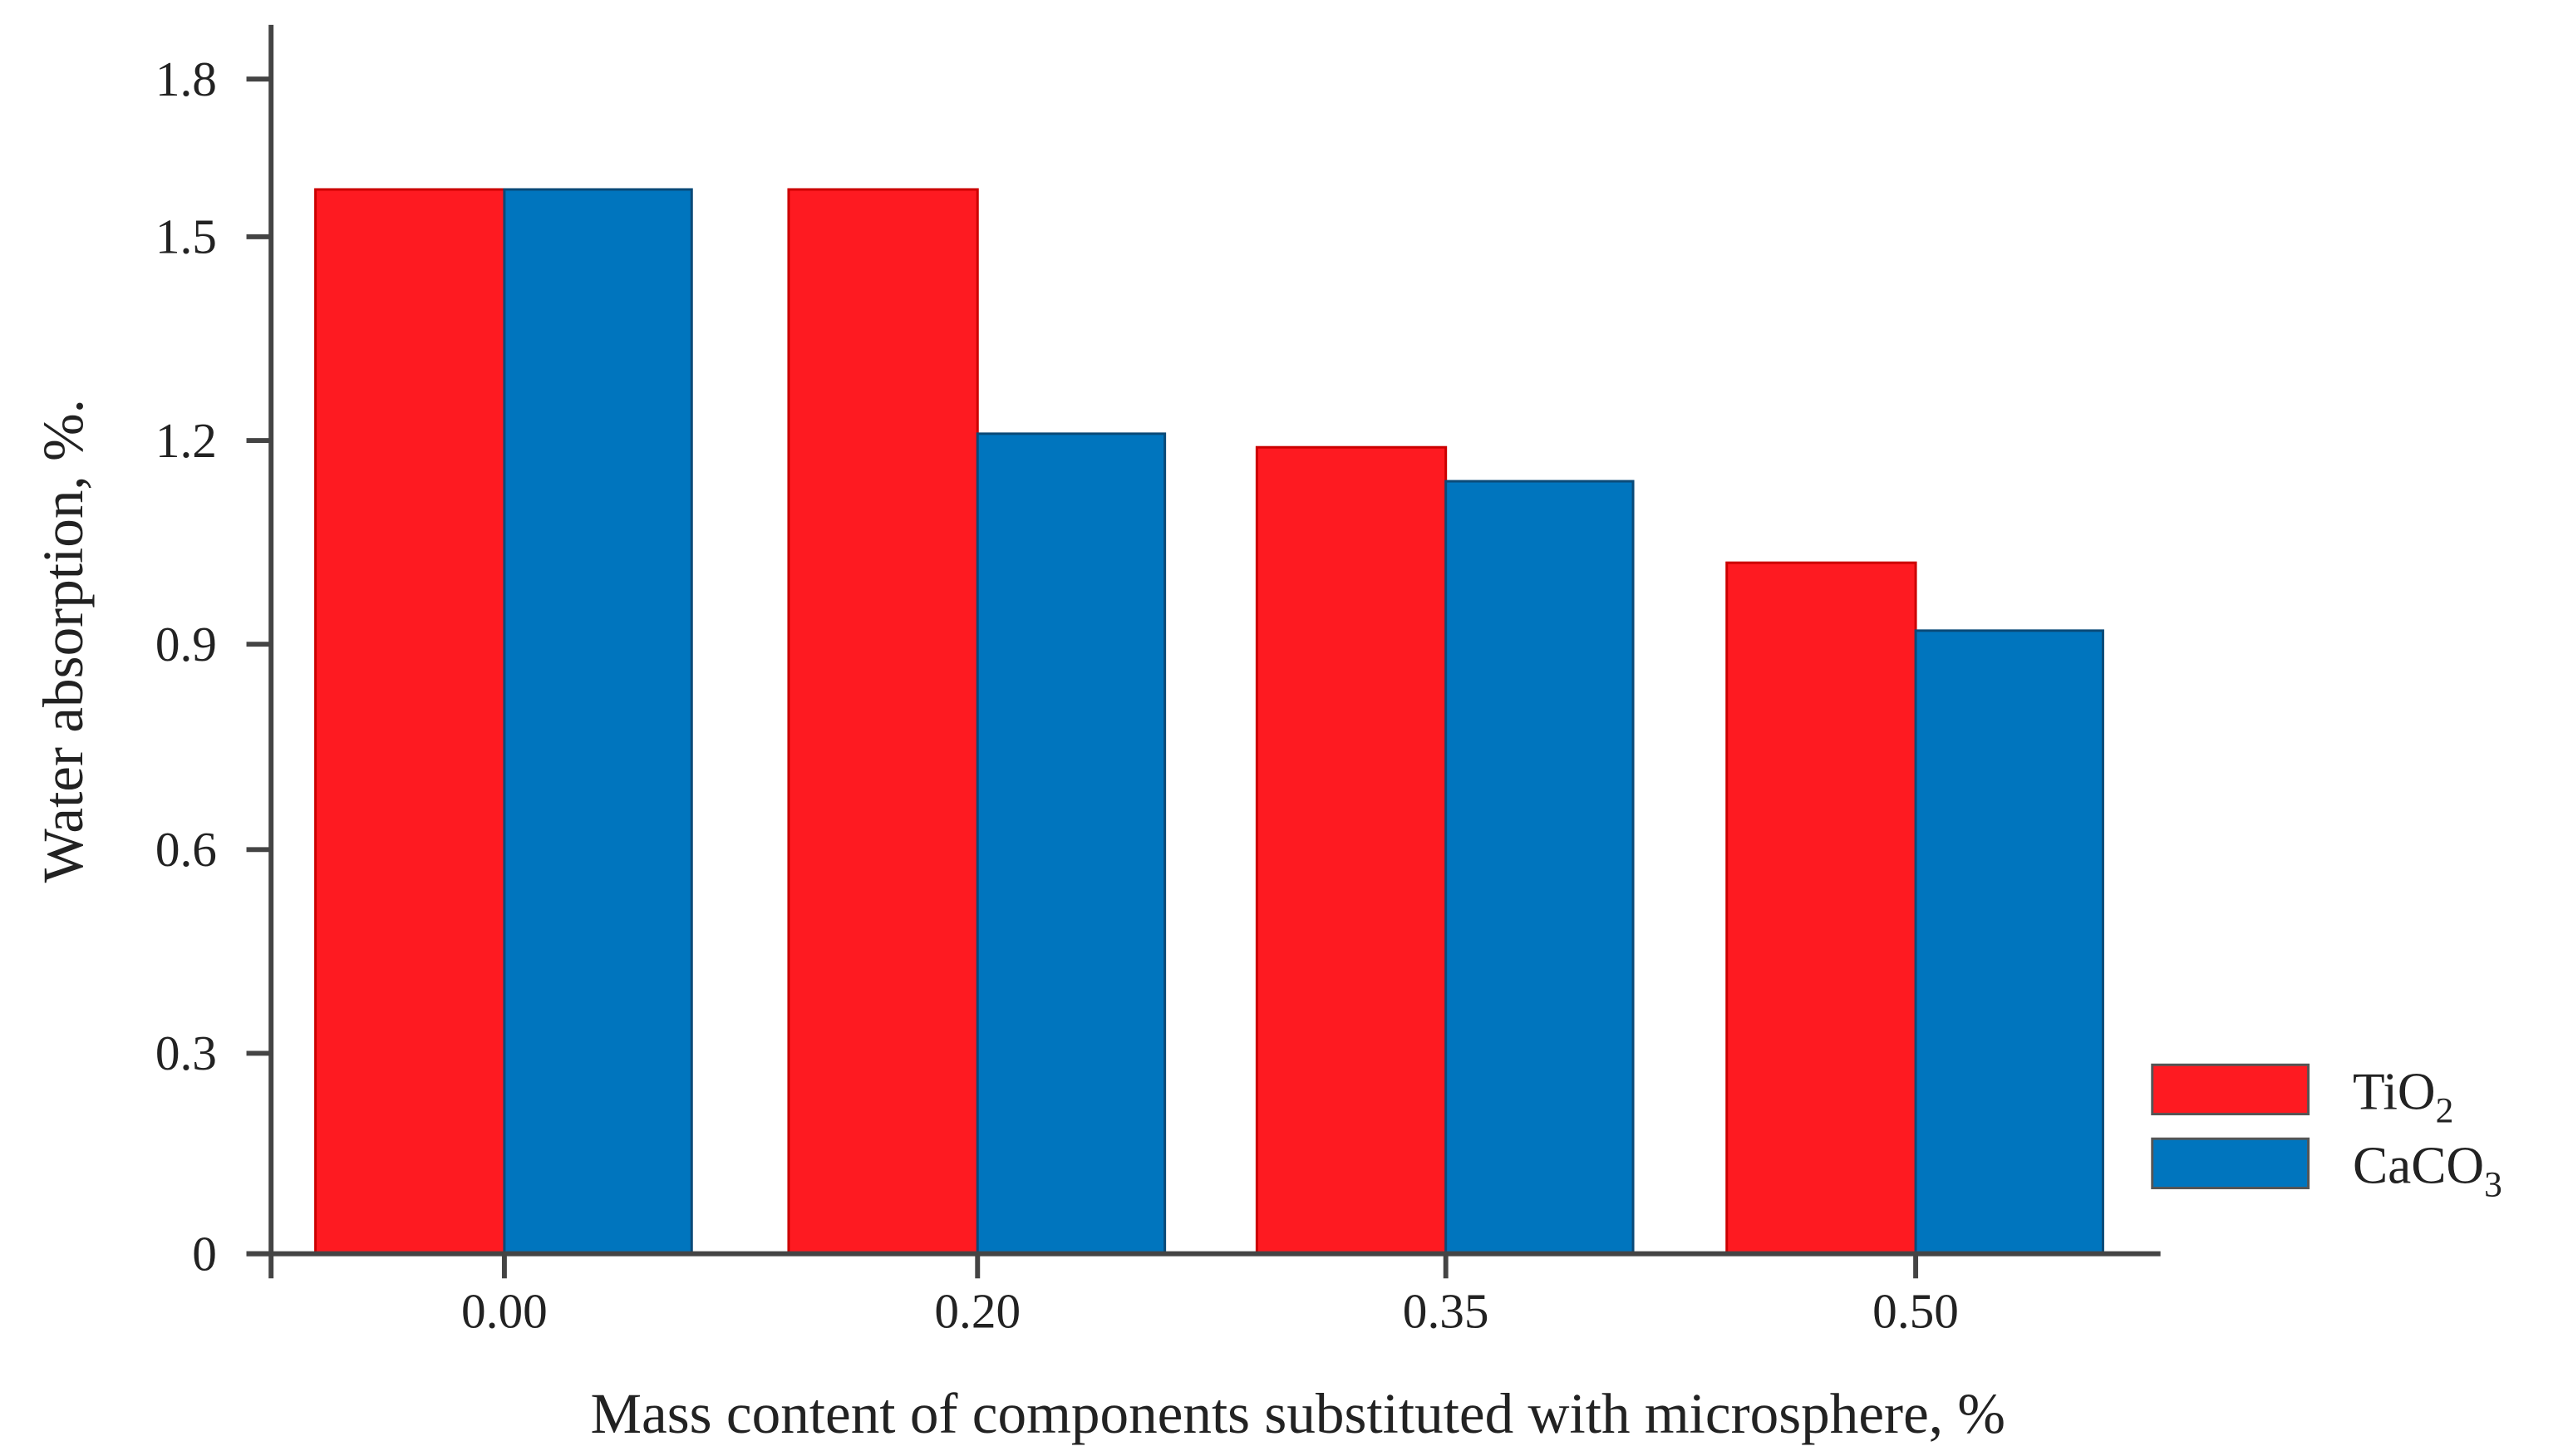 The width and height of the screenshot is (2563, 1456). I want to click on bar-caco3-0.20, so click(1072, 844).